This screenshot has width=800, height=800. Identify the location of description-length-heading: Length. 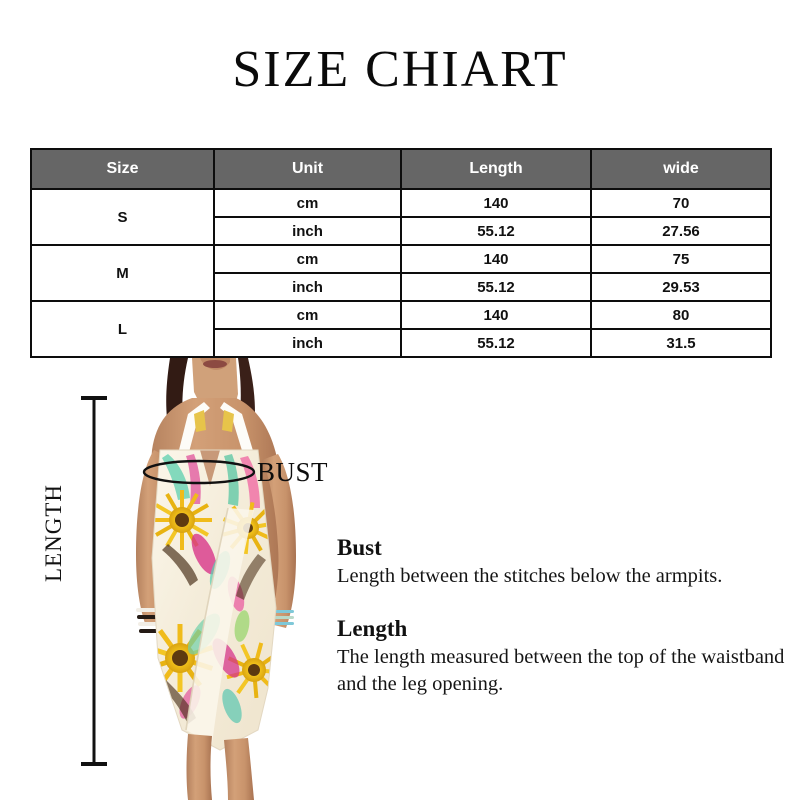
(372, 629).